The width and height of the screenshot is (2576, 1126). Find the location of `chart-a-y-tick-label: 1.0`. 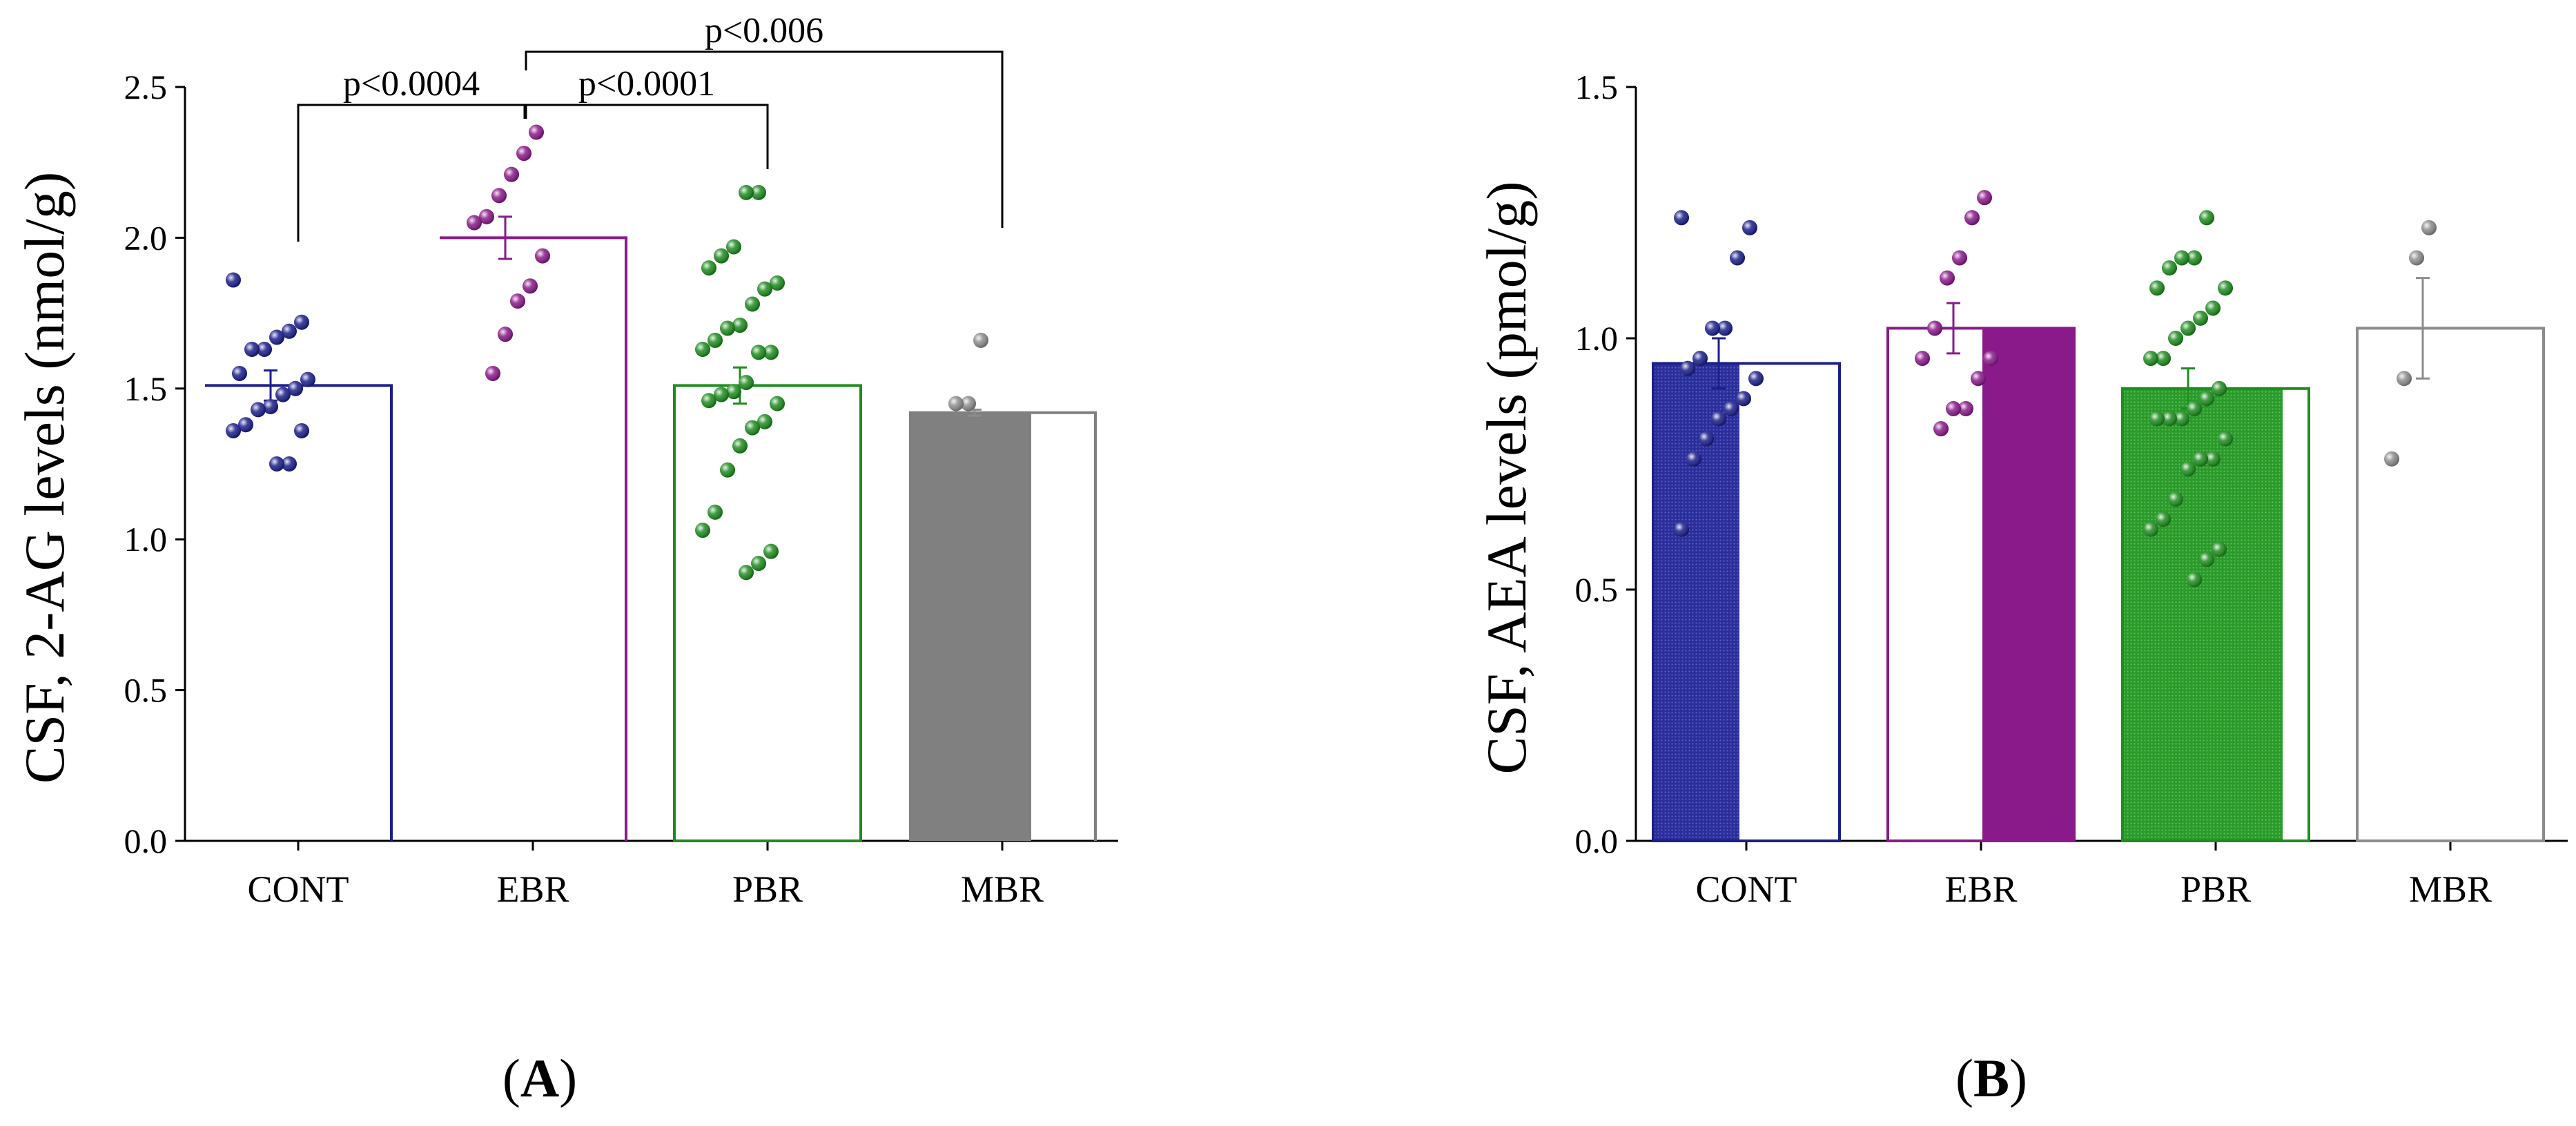

chart-a-y-tick-label: 1.0 is located at coordinates (146, 539).